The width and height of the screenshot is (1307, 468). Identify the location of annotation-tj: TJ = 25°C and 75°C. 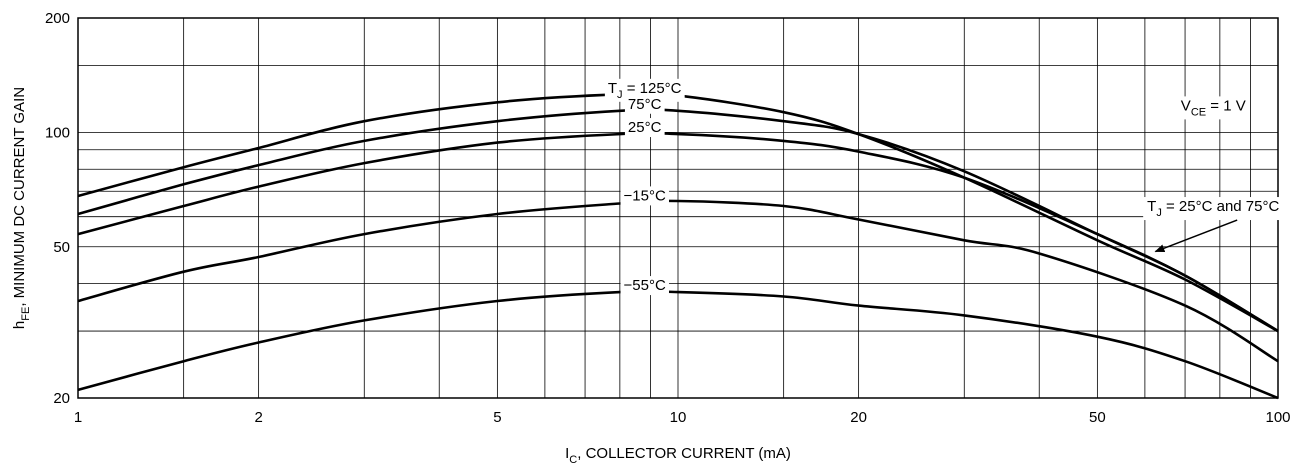
(1213, 208).